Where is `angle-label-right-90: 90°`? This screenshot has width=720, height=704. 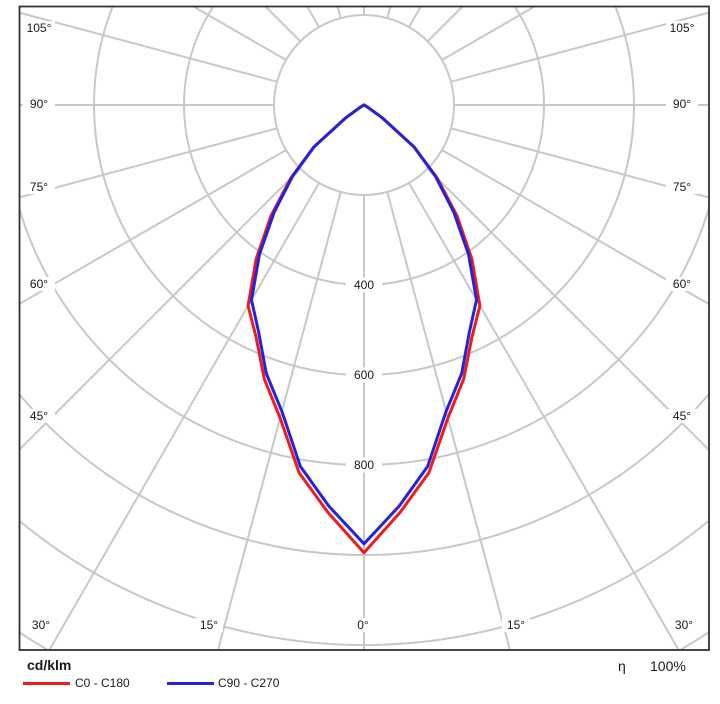 angle-label-right-90: 90° is located at coordinates (682, 104).